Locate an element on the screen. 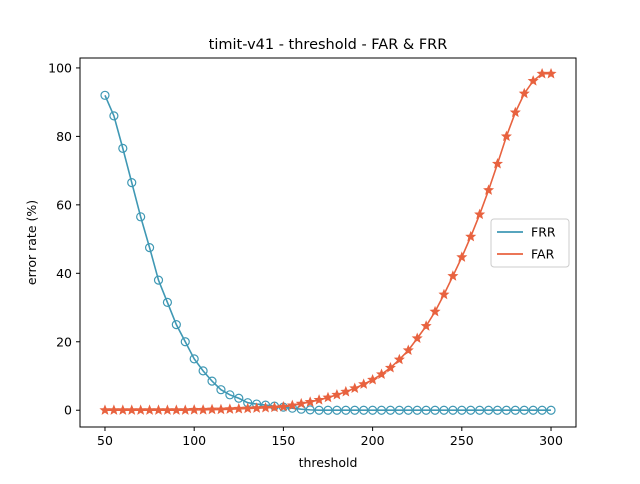 This screenshot has width=640, height=484. legend-box is located at coordinates (530, 243).